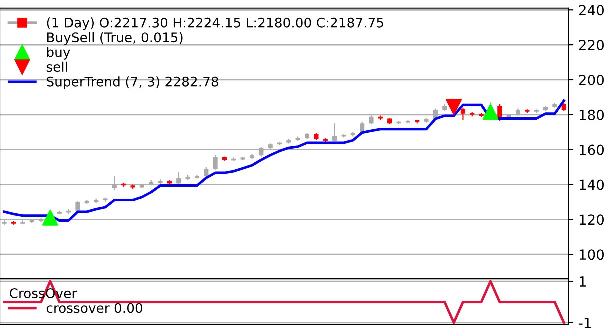 This screenshot has width=605, height=335. What do you see at coordinates (591, 80) in the screenshot?
I see `y-tick-label: 200` at bounding box center [591, 80].